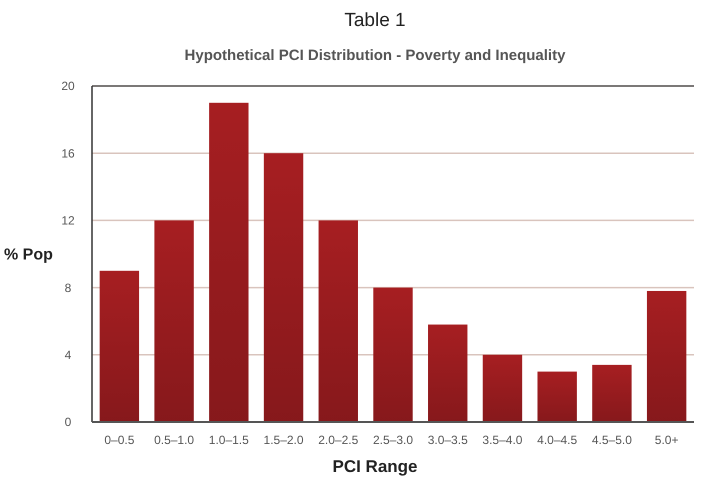 The width and height of the screenshot is (702, 482). Describe the element at coordinates (174, 440) in the screenshot. I see `x-tick-label: 0.5–1.0` at that location.